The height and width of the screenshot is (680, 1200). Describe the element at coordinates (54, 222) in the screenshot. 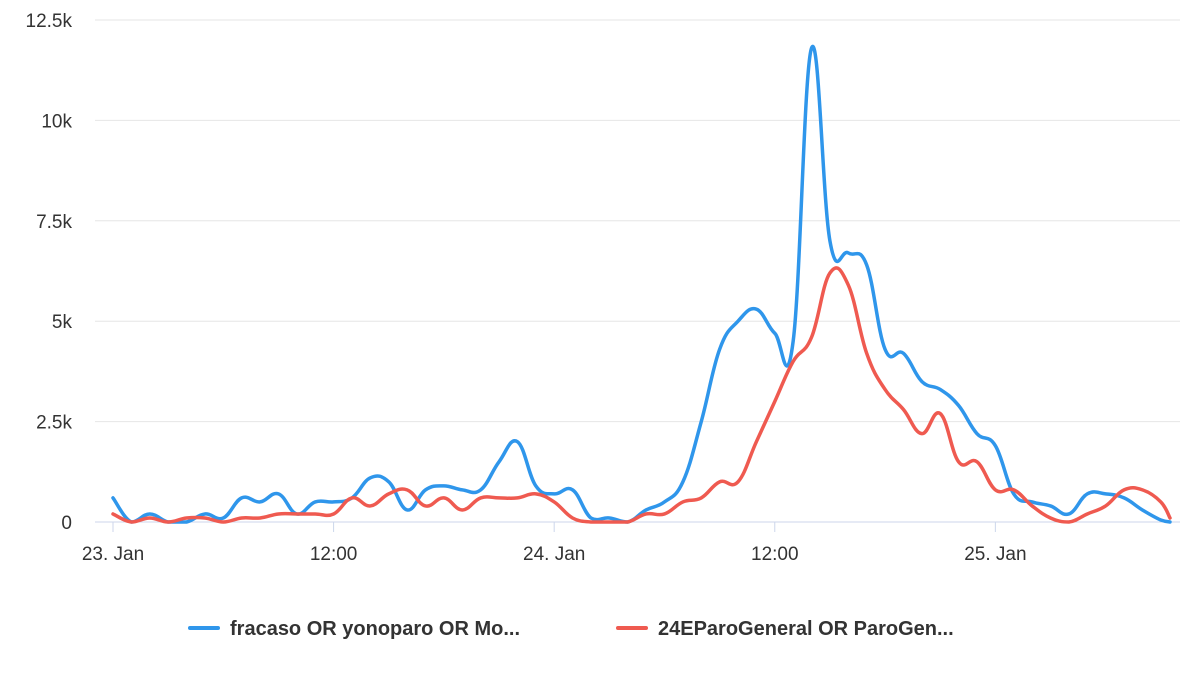

I see `y-tick-label: 7.5k` at that location.